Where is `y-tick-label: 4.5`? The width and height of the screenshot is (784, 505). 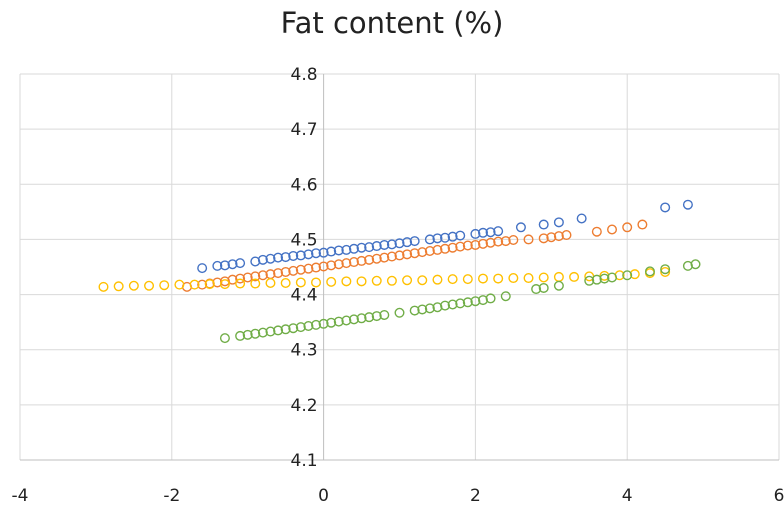 y-tick-label: 4.5 is located at coordinates (304, 240).